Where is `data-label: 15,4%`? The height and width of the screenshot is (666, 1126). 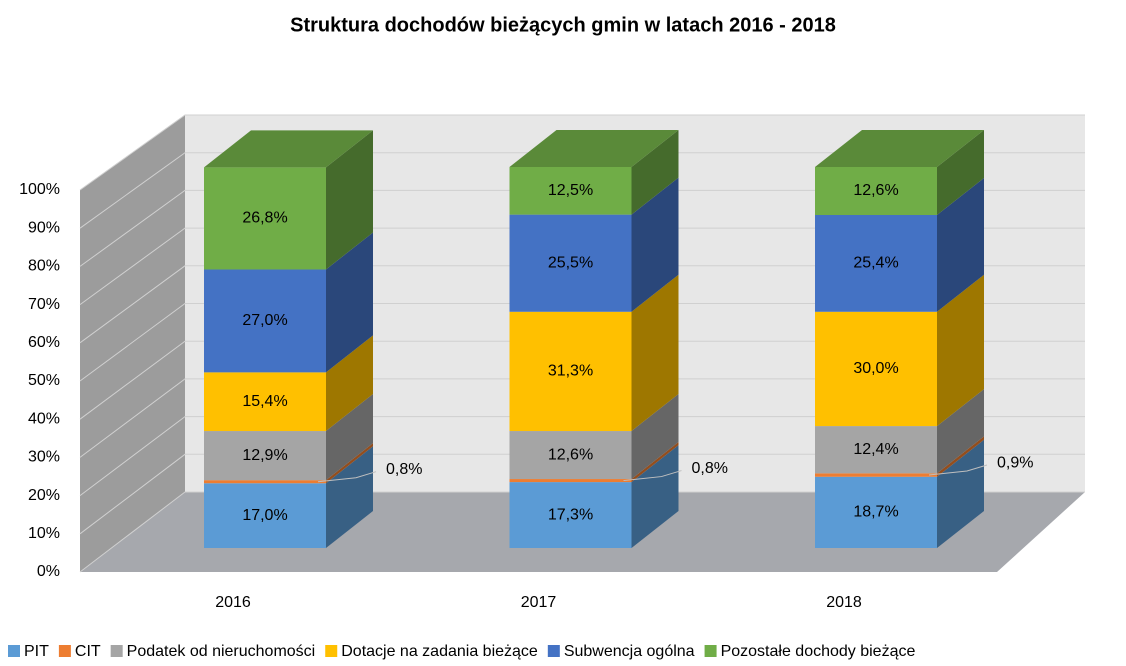
data-label: 15,4% is located at coordinates (264, 401).